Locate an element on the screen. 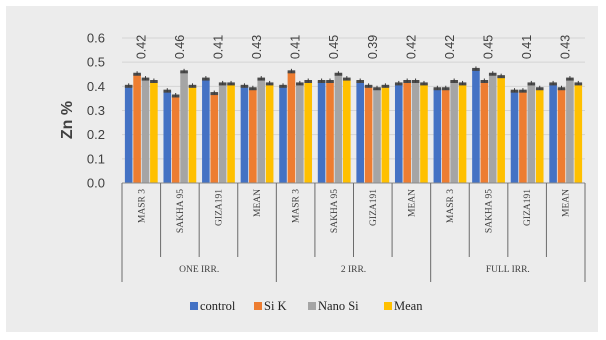 This screenshot has width=606, height=340. y-axis: 0.0 0.1 0.2 0.3 0.4 0.5 0.6 is located at coordinates (96, 111).